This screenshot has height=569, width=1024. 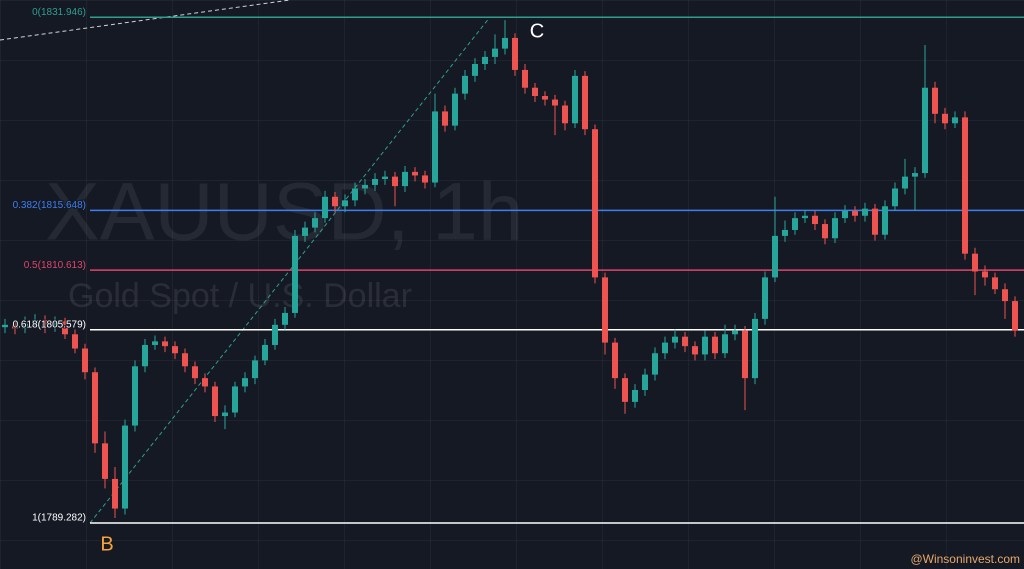 What do you see at coordinates (284, 212) in the screenshot?
I see `watermark-title: XAUUSD, 1h` at bounding box center [284, 212].